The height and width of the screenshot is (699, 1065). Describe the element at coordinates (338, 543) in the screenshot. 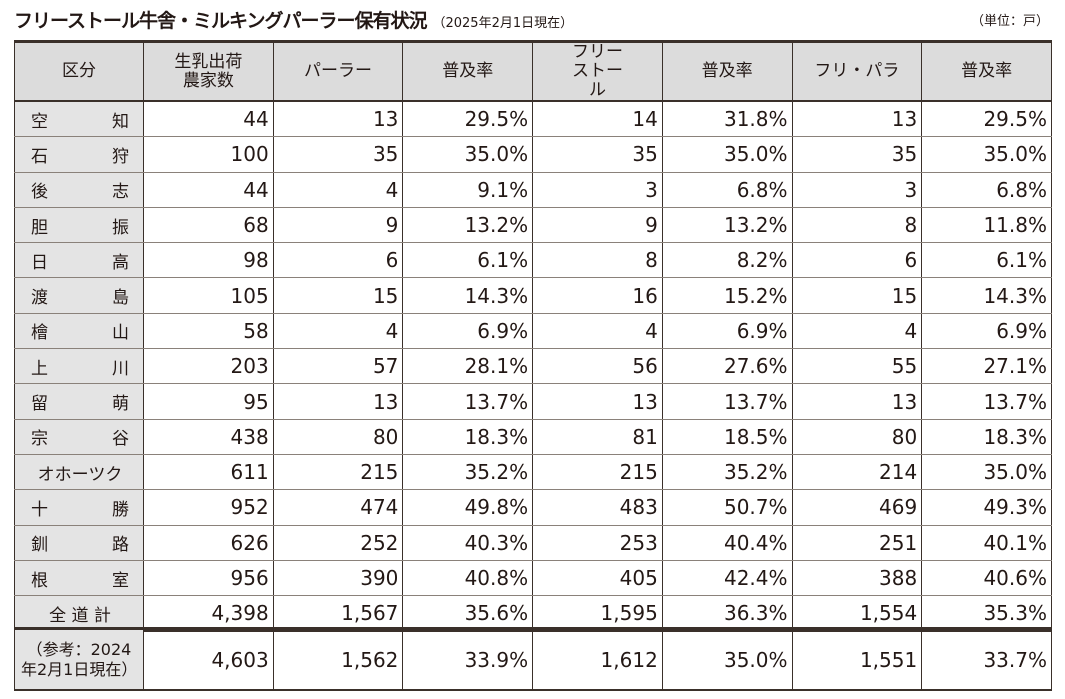

I see `value-cell: 252` at that location.